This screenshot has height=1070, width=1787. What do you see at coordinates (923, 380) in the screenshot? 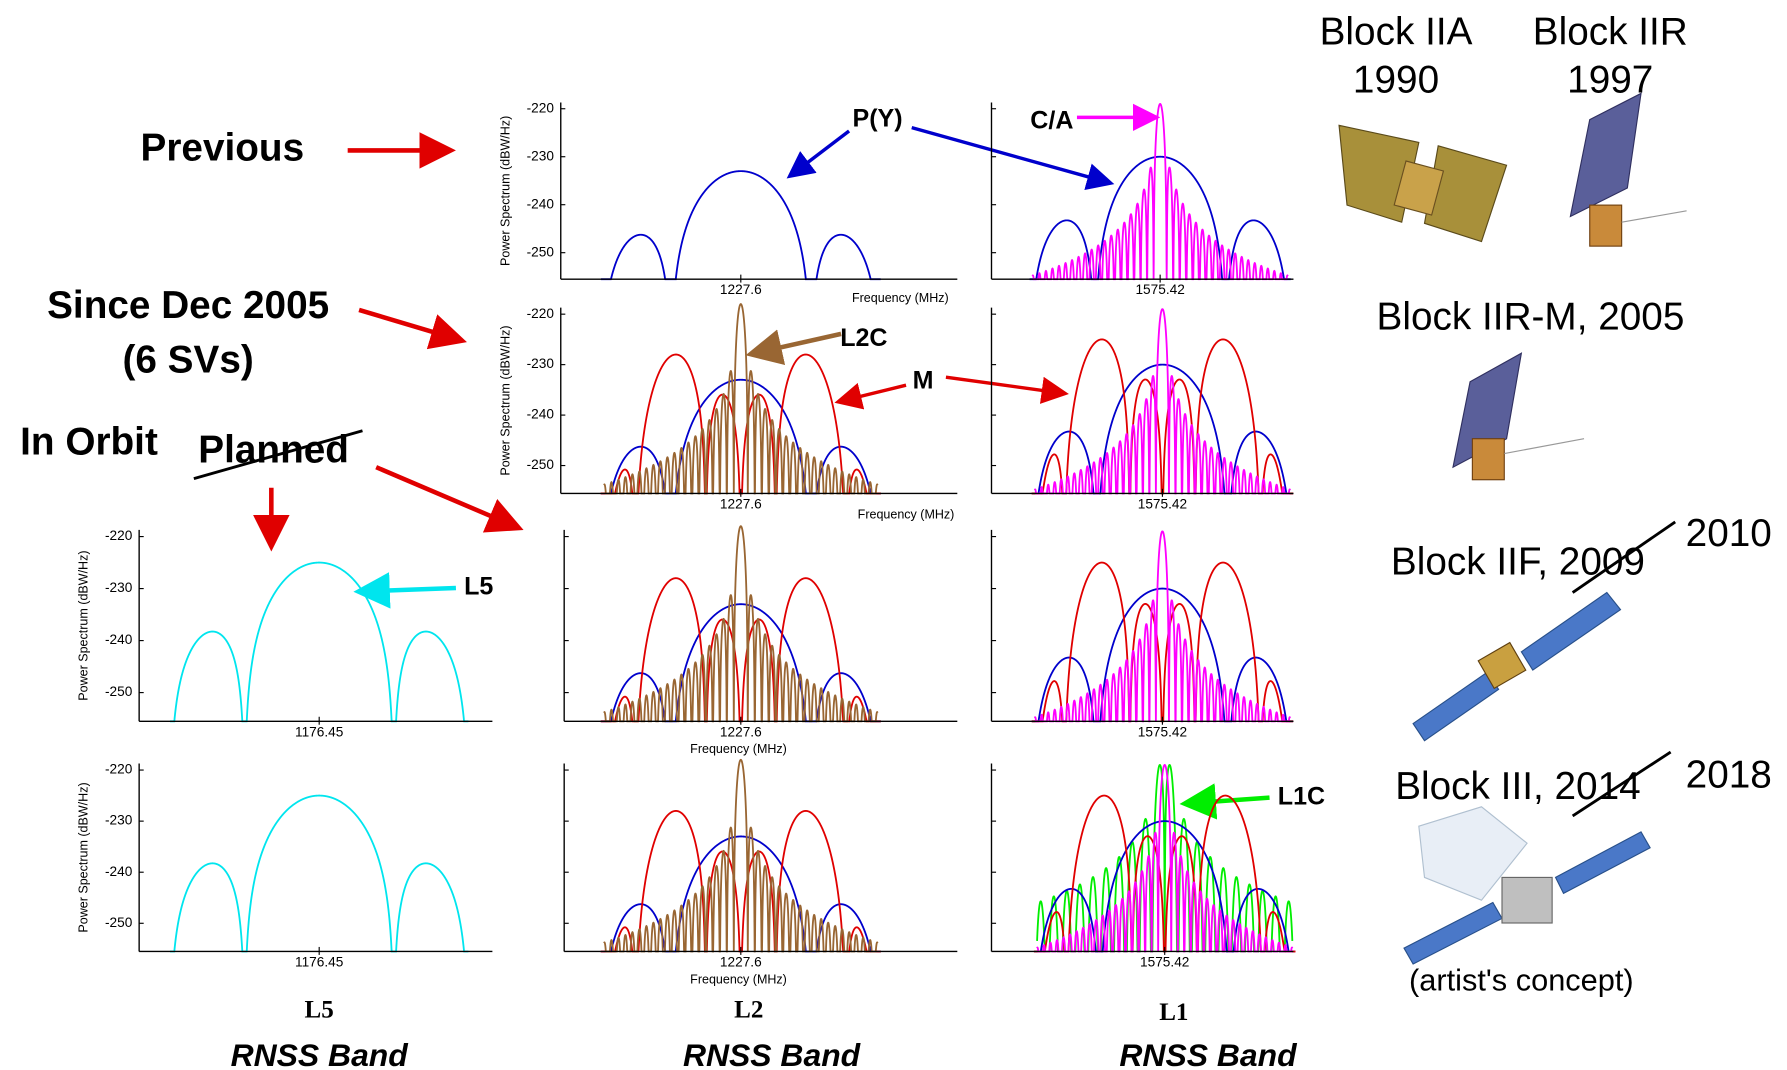
I see `signal-label: M` at bounding box center [923, 380].